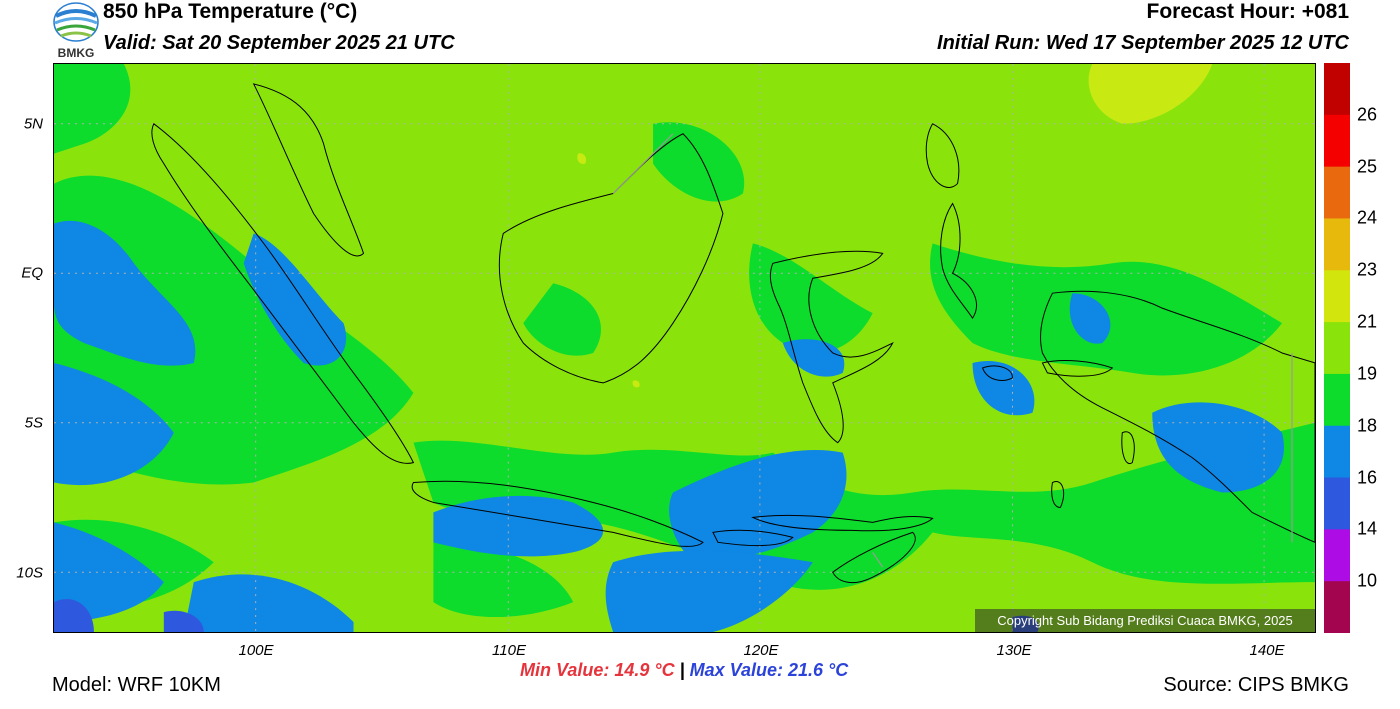 This screenshot has height=709, width=1400. What do you see at coordinates (597, 670) in the screenshot?
I see `min-value: Min Value: 14.9 °C` at bounding box center [597, 670].